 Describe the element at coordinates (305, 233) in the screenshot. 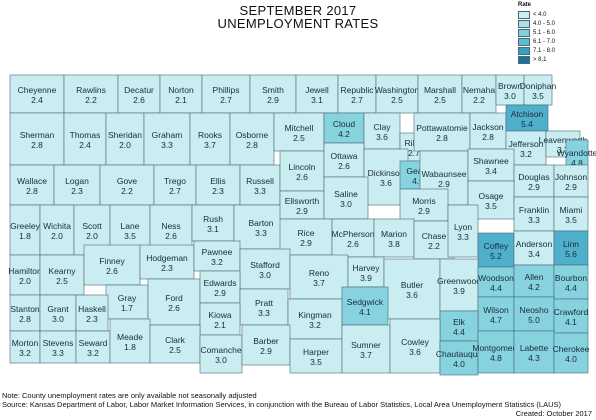

I see `county-name: Rice` at that location.